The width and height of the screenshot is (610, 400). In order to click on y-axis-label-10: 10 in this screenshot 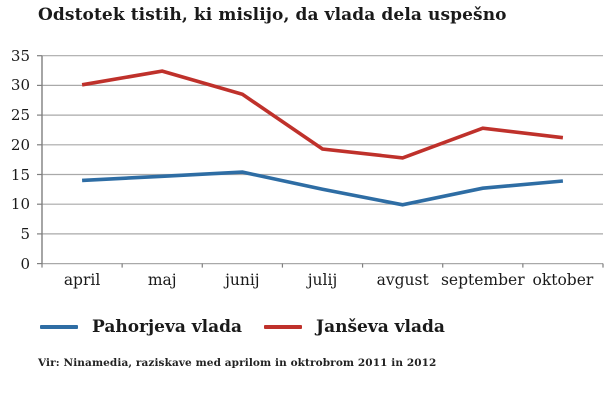, I will do `click(20, 204)`.